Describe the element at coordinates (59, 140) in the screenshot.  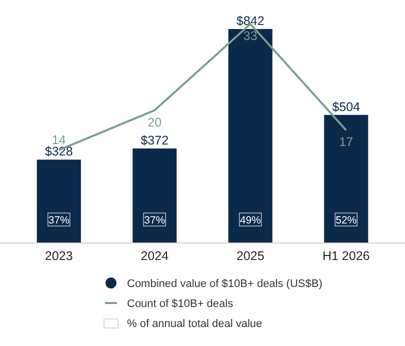
I see `data-label: 14` at that location.